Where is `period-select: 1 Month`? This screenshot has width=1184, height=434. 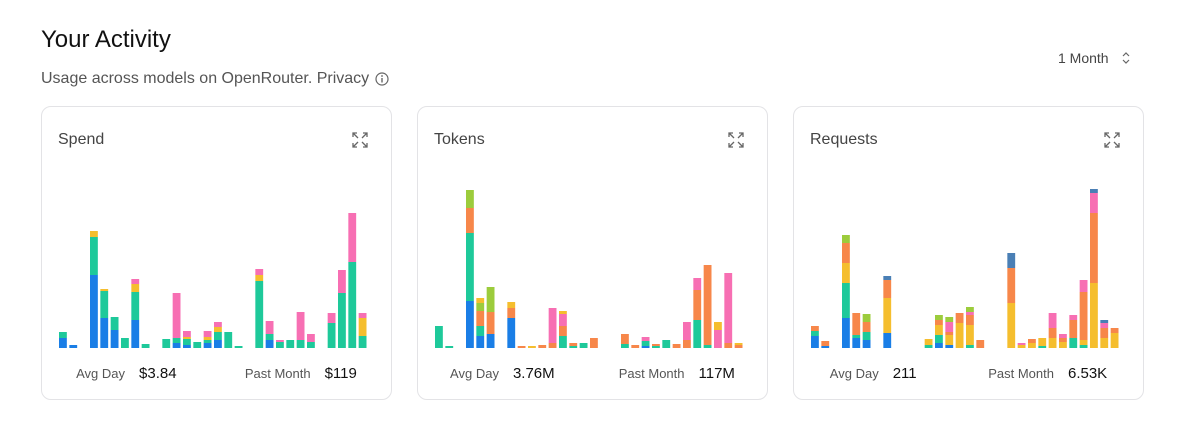 period-select: 1 Month is located at coordinates (1094, 58).